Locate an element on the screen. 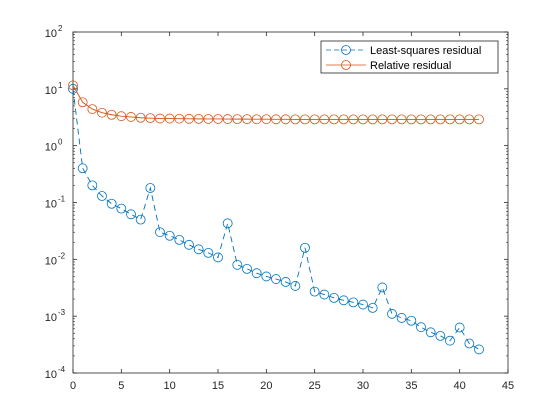 This screenshot has width=560, height=420. x-tick-label: 5 is located at coordinates (121, 386).